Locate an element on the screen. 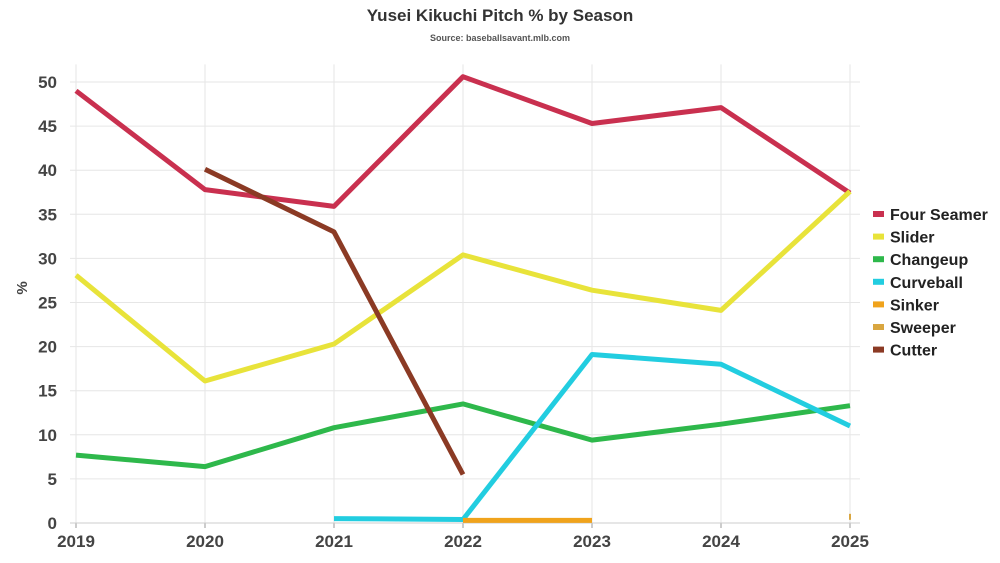  legend-swatch-four-seamer is located at coordinates (878, 214).